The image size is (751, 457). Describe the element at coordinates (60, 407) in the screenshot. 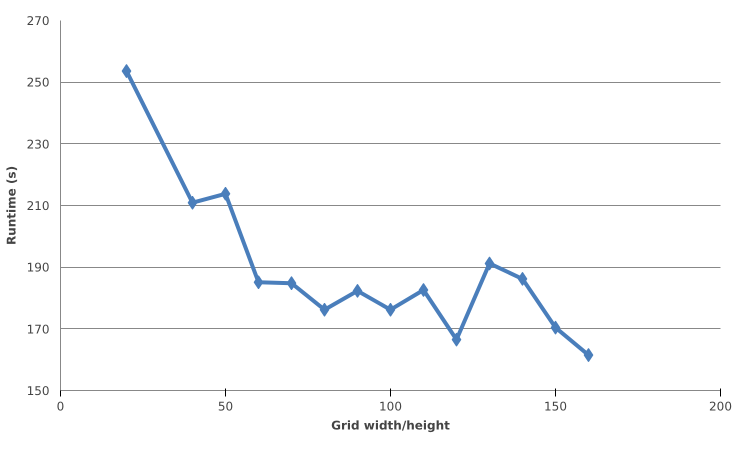

I see `x-tick-label: 0` at that location.